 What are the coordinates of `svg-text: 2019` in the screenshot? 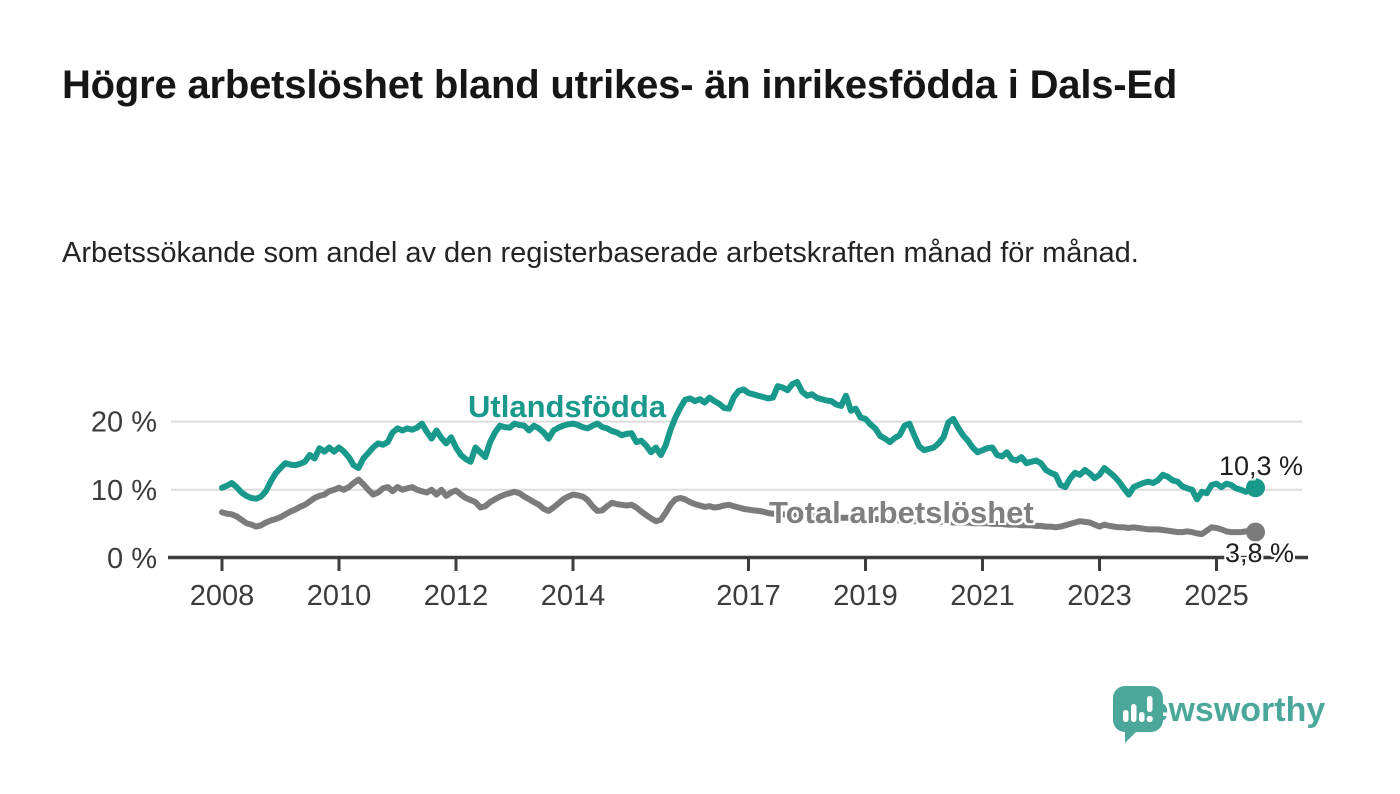 It's located at (865, 596).